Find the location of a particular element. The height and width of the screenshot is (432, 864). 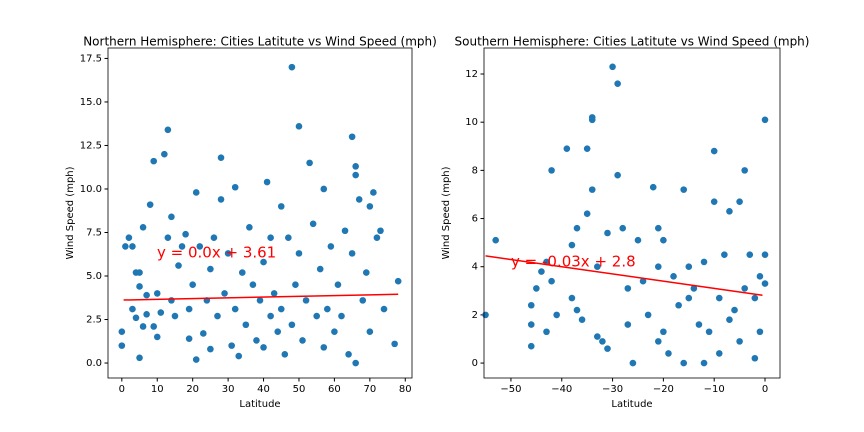

y-axis-label: Wind Speed (mph) is located at coordinates (446, 212).